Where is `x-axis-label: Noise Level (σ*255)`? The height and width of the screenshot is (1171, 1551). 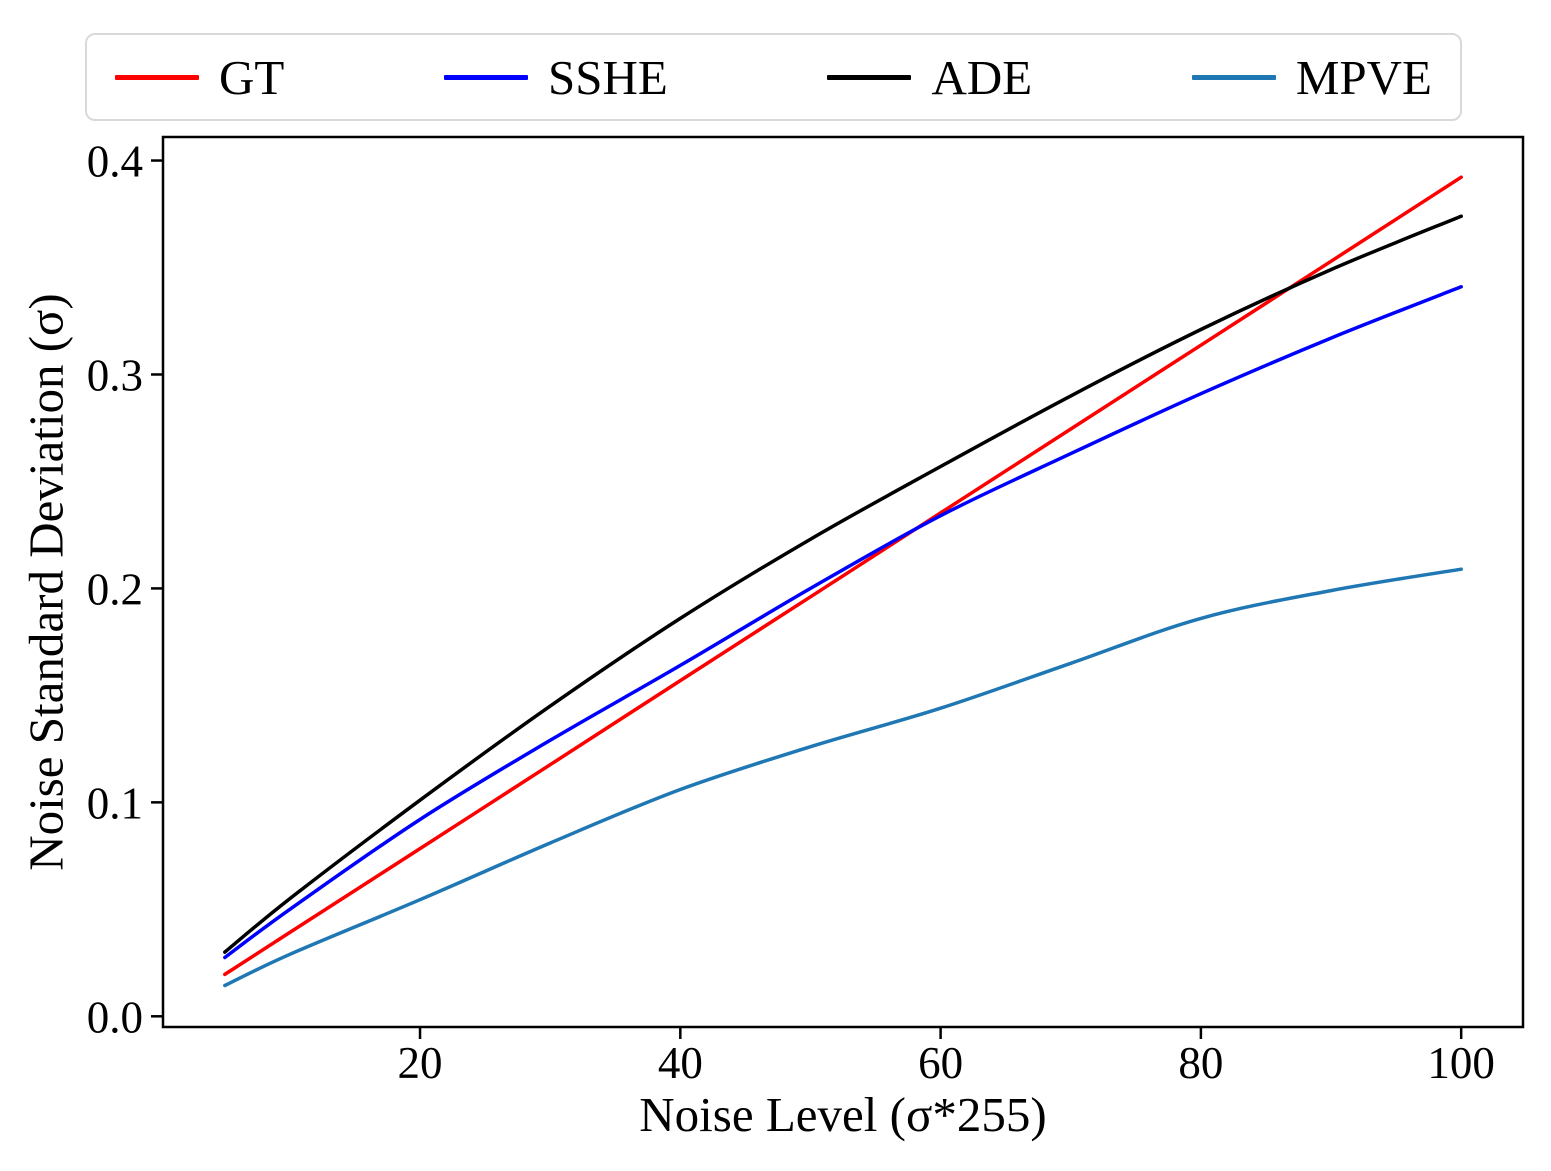 x-axis-label: Noise Level (σ*255) is located at coordinates (843, 1114).